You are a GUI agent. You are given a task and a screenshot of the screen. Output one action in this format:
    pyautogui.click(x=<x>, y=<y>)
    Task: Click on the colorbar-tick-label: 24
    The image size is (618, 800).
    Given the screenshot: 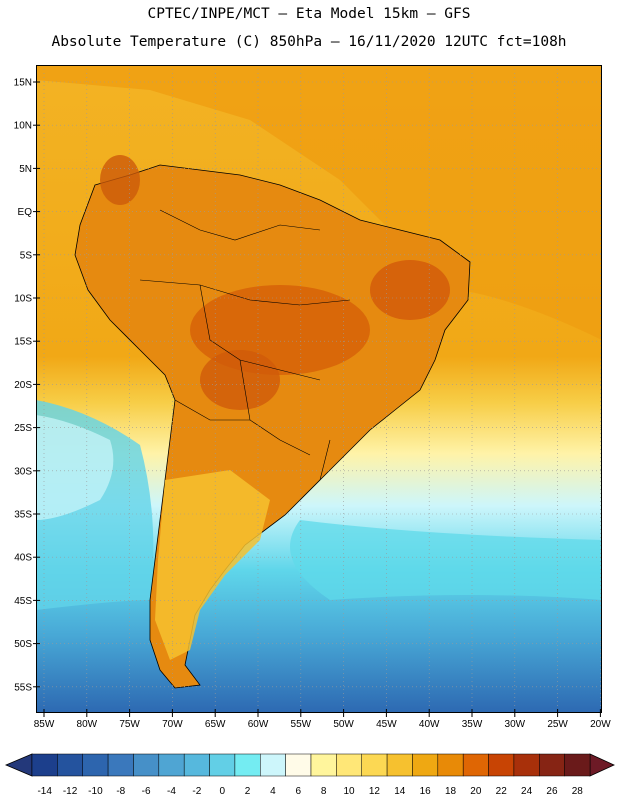 What is the action you would take?
    pyautogui.click(x=527, y=791)
    